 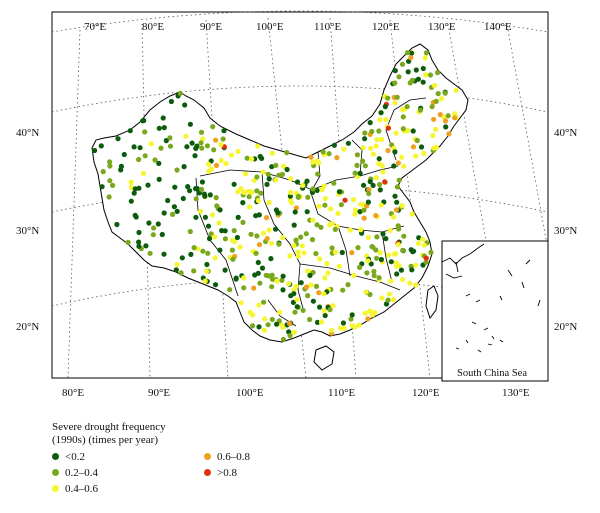 I want to click on hainan-island, so click(x=324, y=358).